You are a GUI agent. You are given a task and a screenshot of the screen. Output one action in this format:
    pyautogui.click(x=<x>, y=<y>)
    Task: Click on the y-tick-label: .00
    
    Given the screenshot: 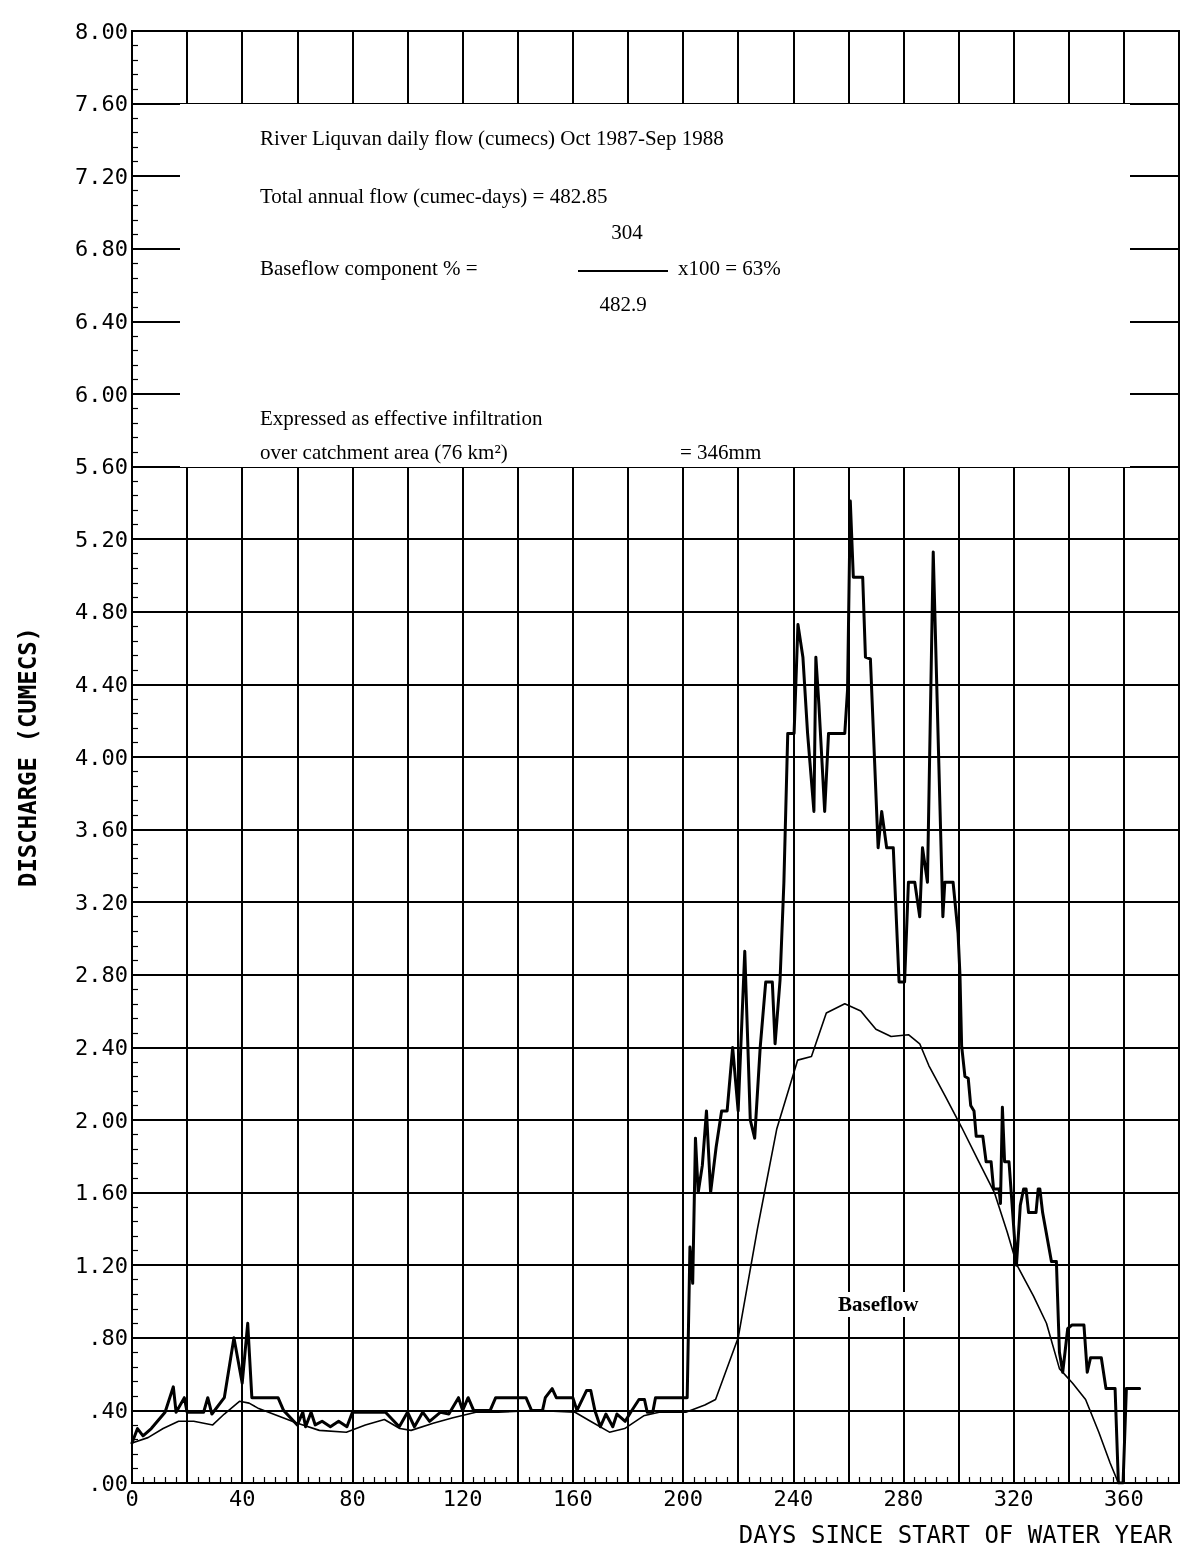 What is the action you would take?
    pyautogui.click(x=108, y=1483)
    